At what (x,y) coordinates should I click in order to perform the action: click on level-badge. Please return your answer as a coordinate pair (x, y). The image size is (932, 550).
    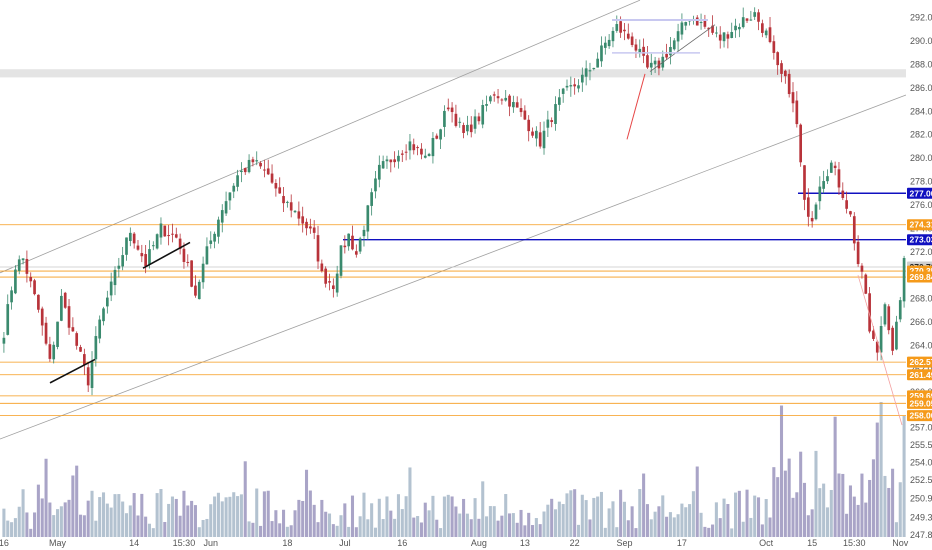
    Looking at the image, I should click on (919, 362).